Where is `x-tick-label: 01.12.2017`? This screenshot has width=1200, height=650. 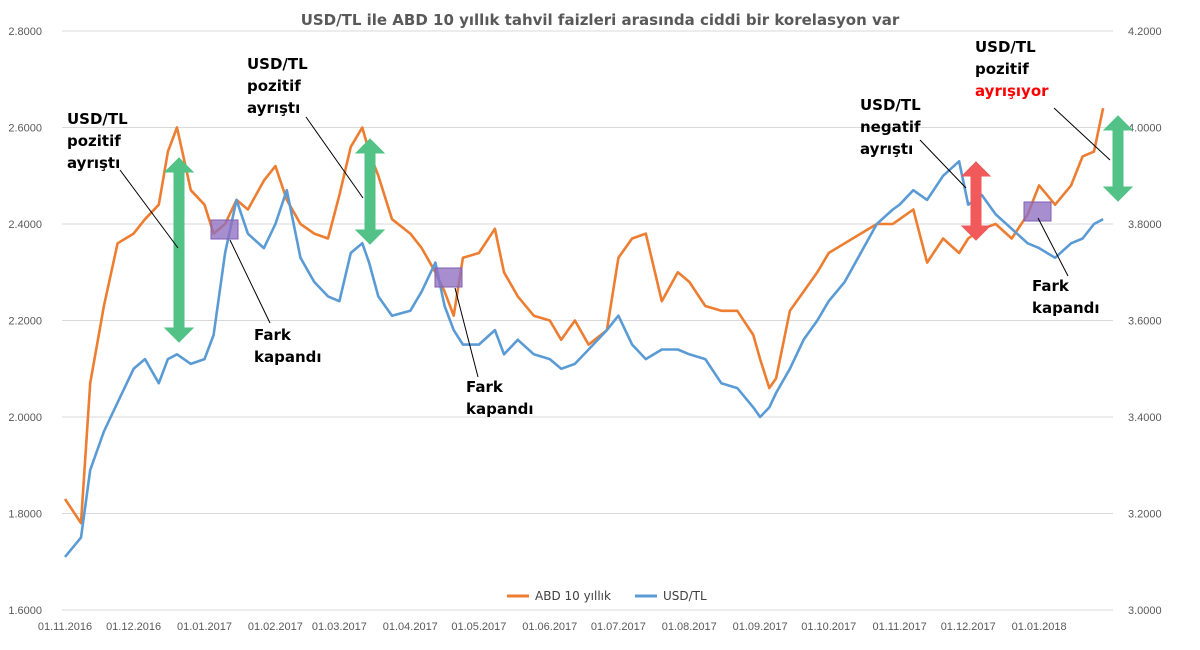
x-tick-label: 01.12.2017 is located at coordinates (968, 627).